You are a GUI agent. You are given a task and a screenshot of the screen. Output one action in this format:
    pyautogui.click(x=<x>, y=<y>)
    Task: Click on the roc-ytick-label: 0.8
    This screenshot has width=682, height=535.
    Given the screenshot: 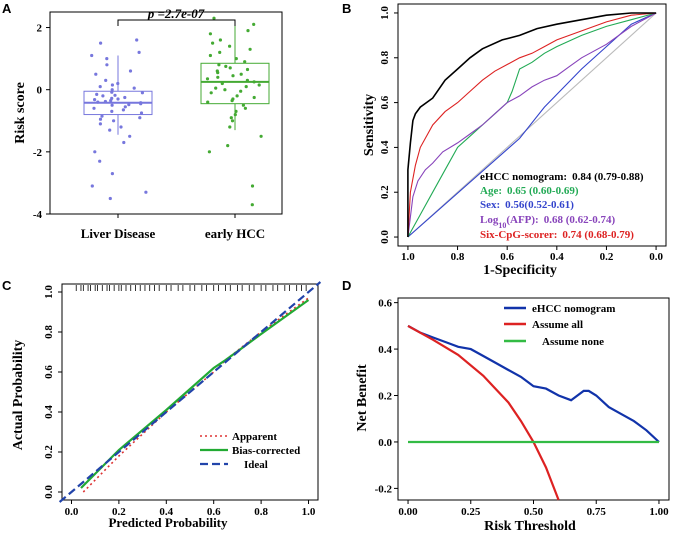 What is the action you would take?
    pyautogui.click(x=385, y=57)
    